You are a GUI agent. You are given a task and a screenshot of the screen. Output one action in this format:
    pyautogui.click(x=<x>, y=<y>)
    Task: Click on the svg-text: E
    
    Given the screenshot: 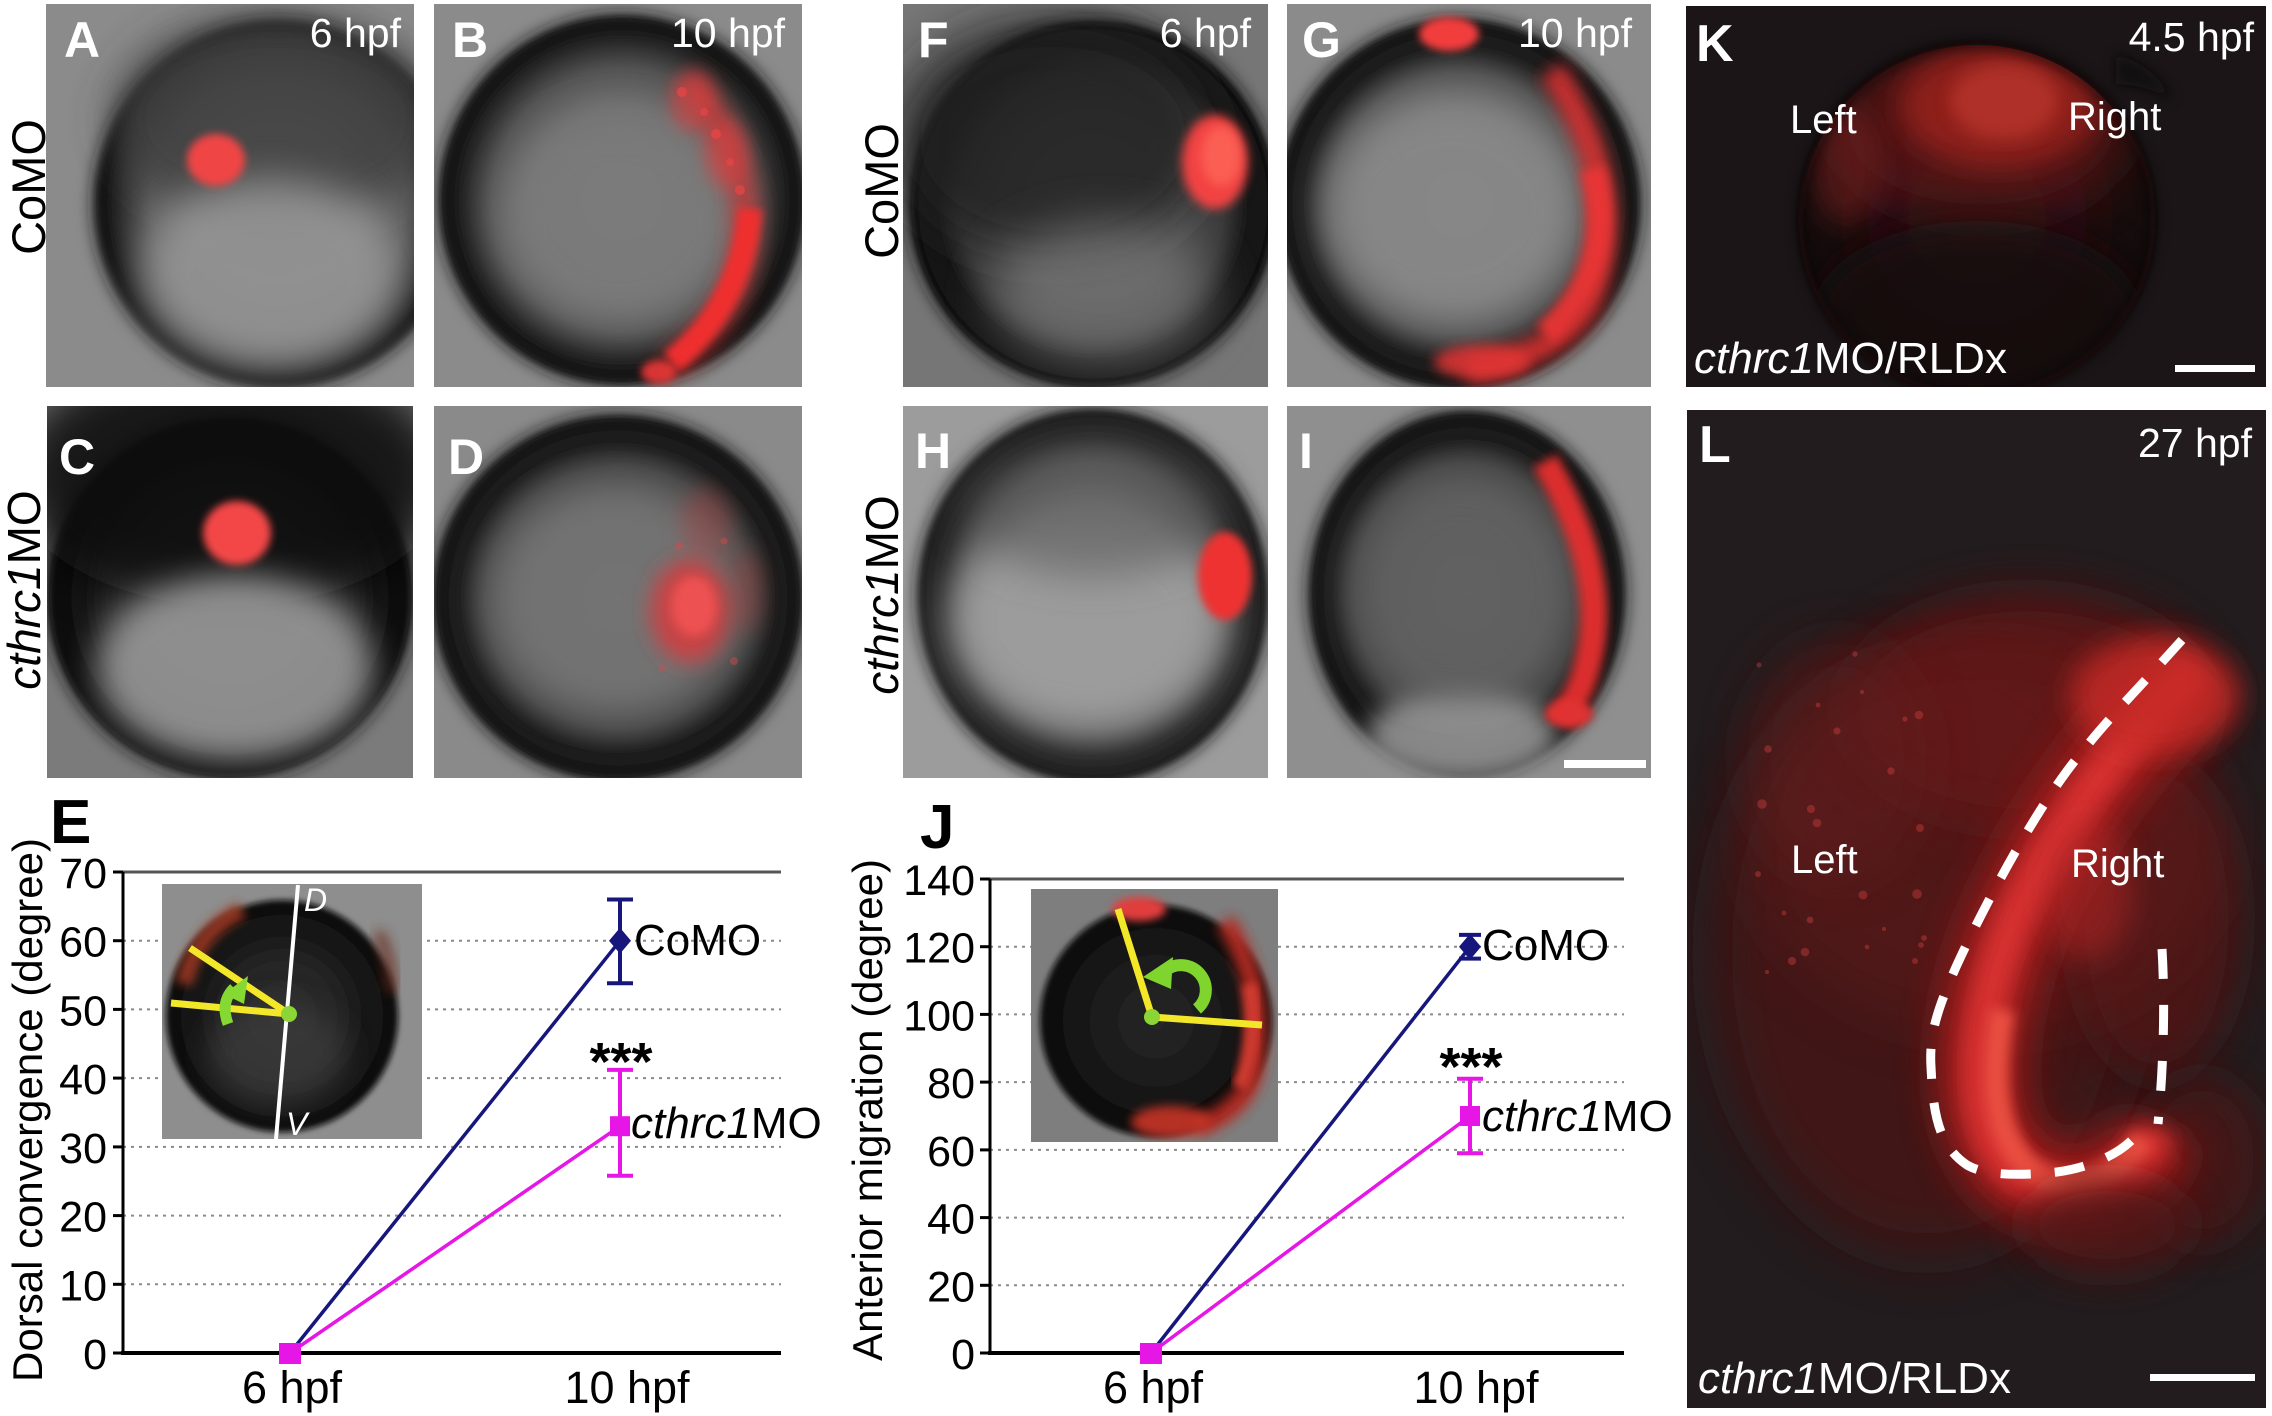 What is the action you would take?
    pyautogui.click(x=70, y=822)
    